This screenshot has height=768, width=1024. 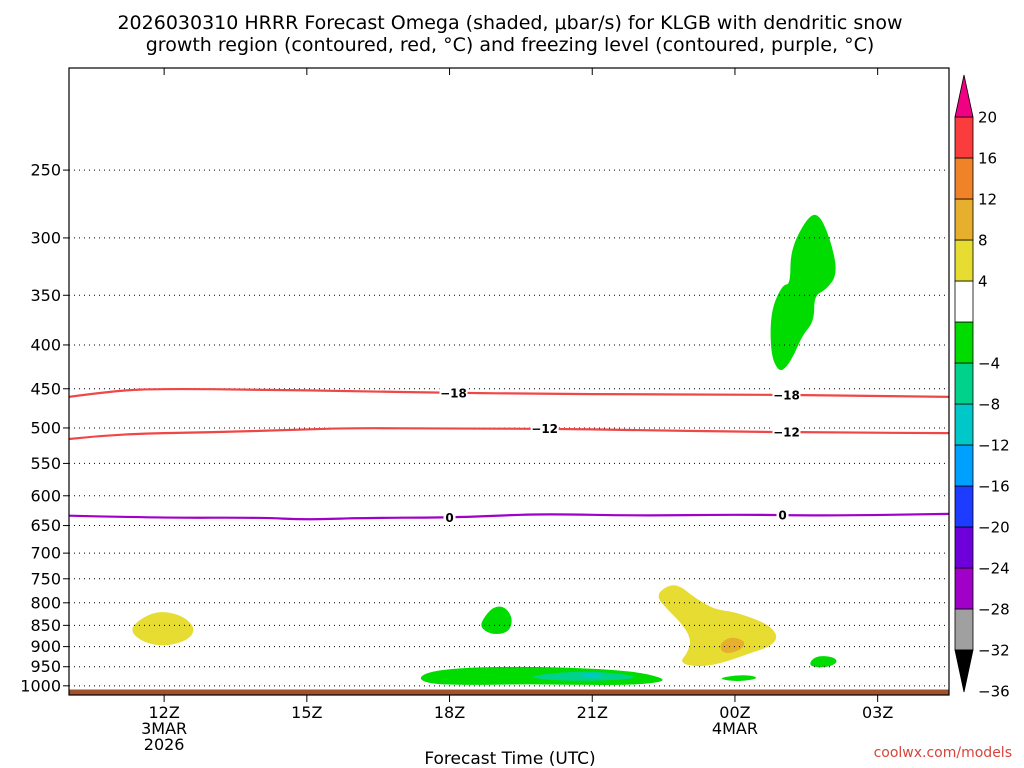 I want to click on colorbar-tick-12: −32, so click(x=994, y=651).